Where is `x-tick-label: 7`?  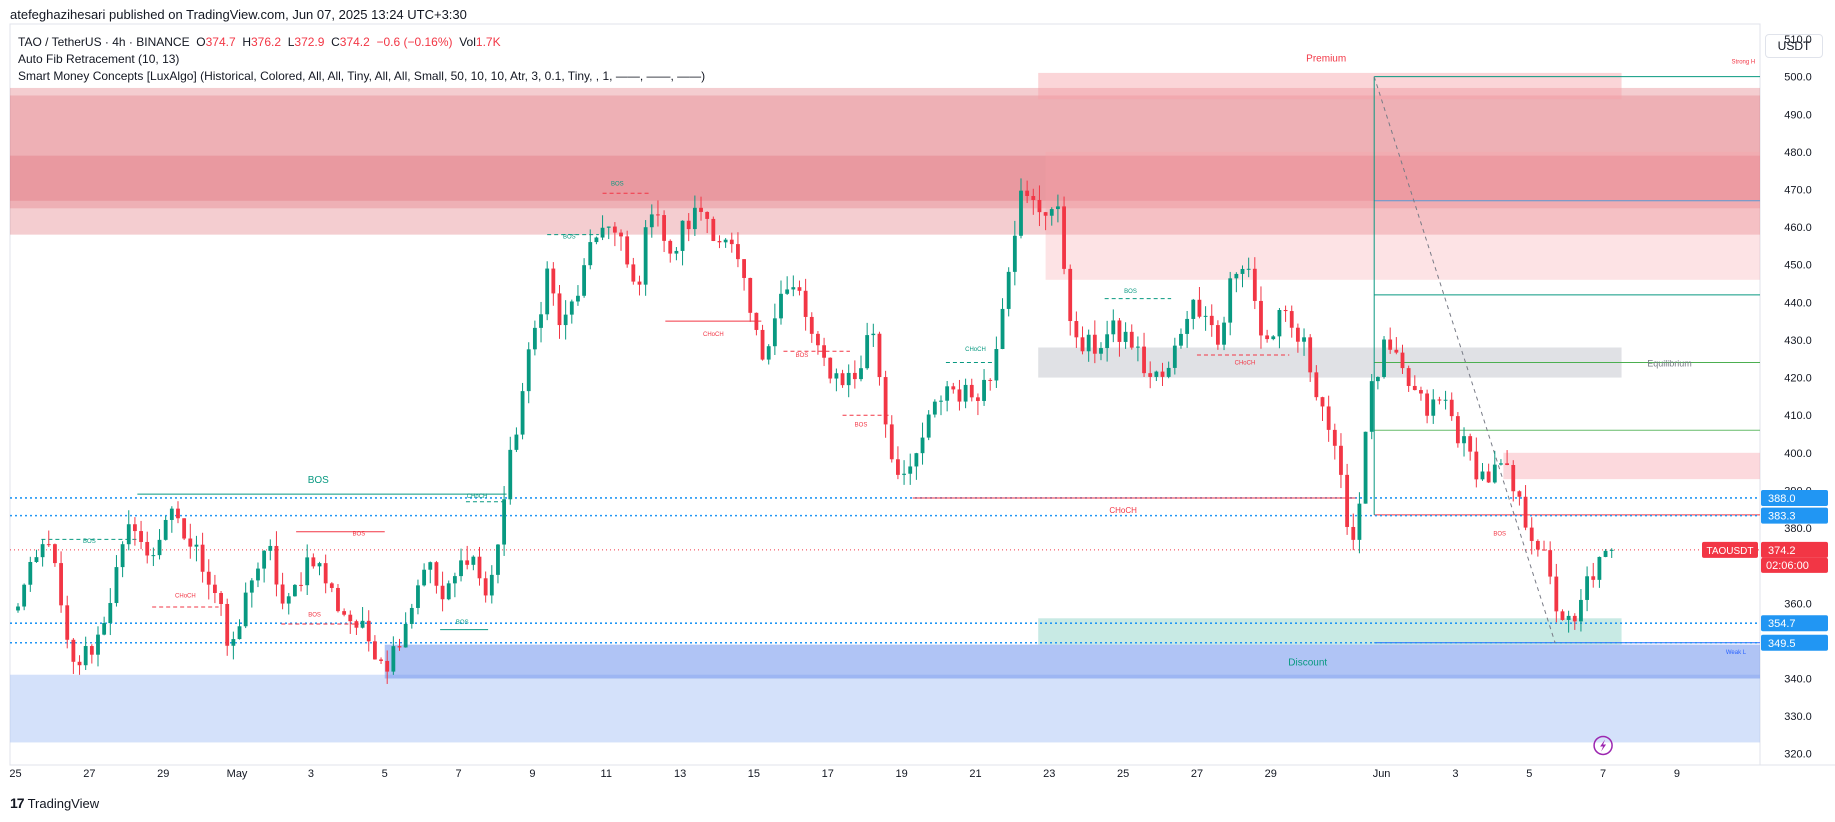
x-tick-label: 7 is located at coordinates (459, 774).